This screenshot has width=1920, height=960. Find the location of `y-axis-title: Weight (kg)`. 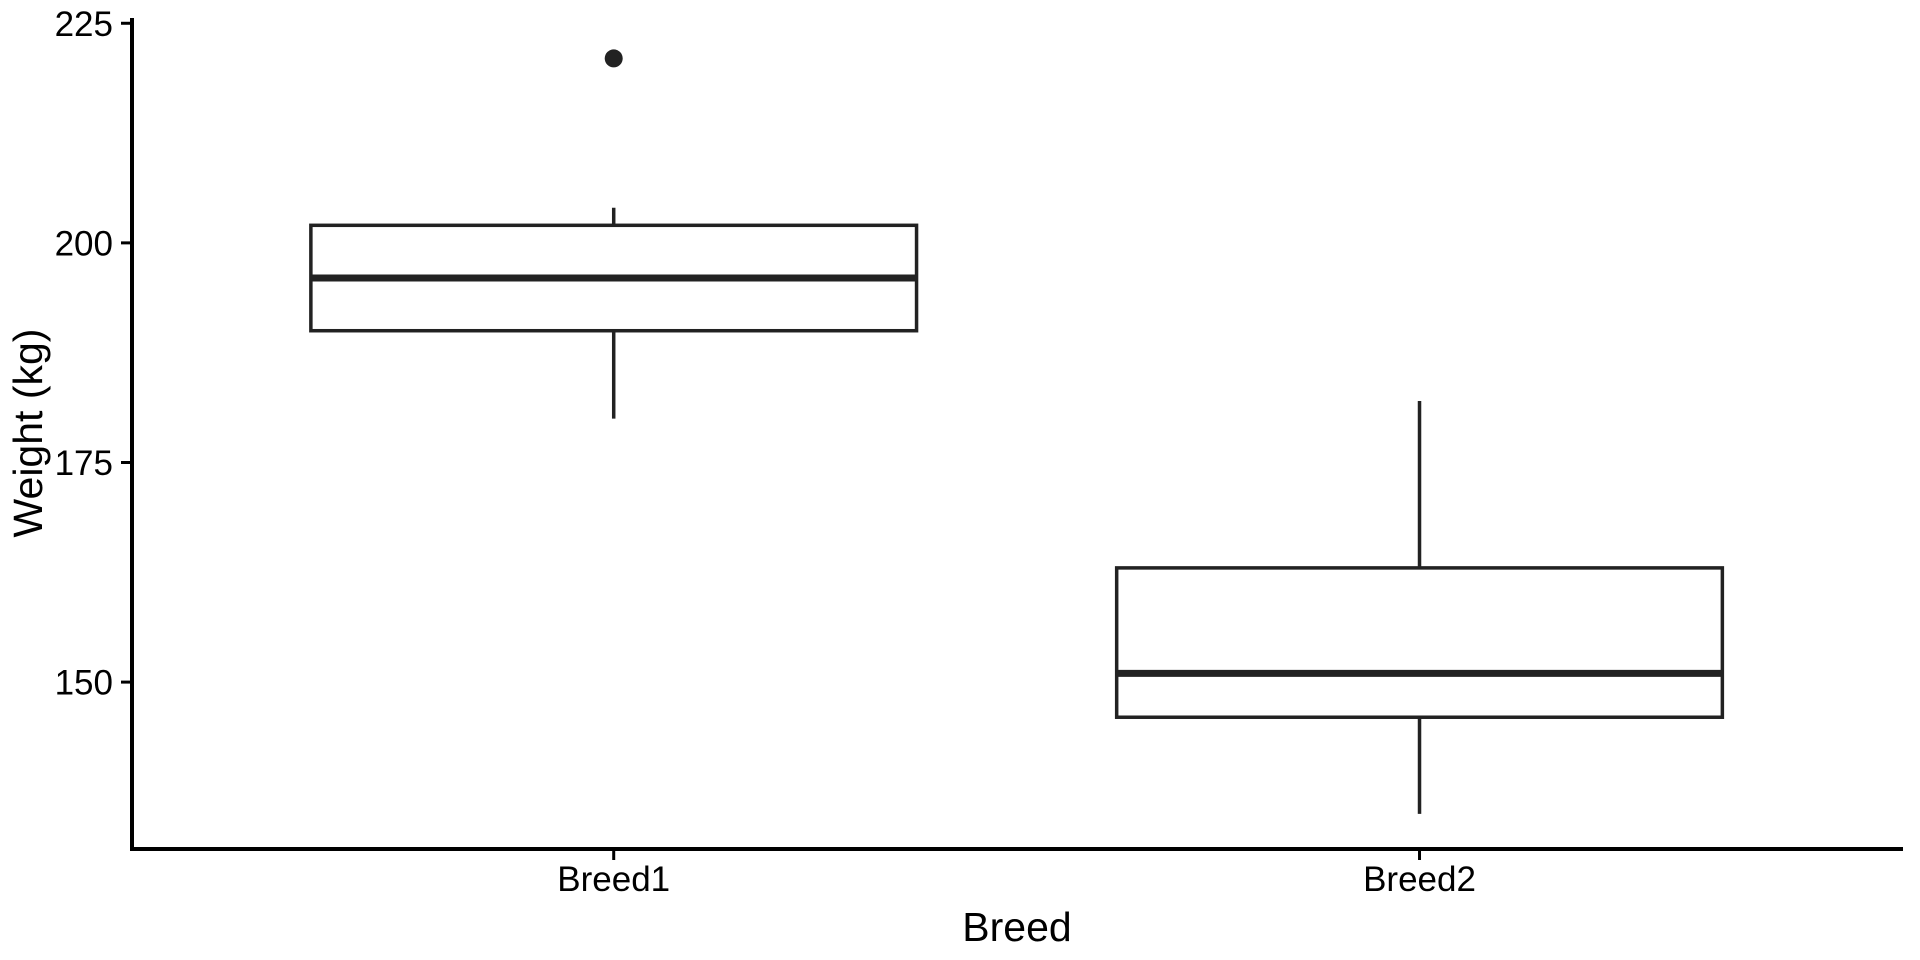

y-axis-title: Weight (kg) is located at coordinates (28, 433).